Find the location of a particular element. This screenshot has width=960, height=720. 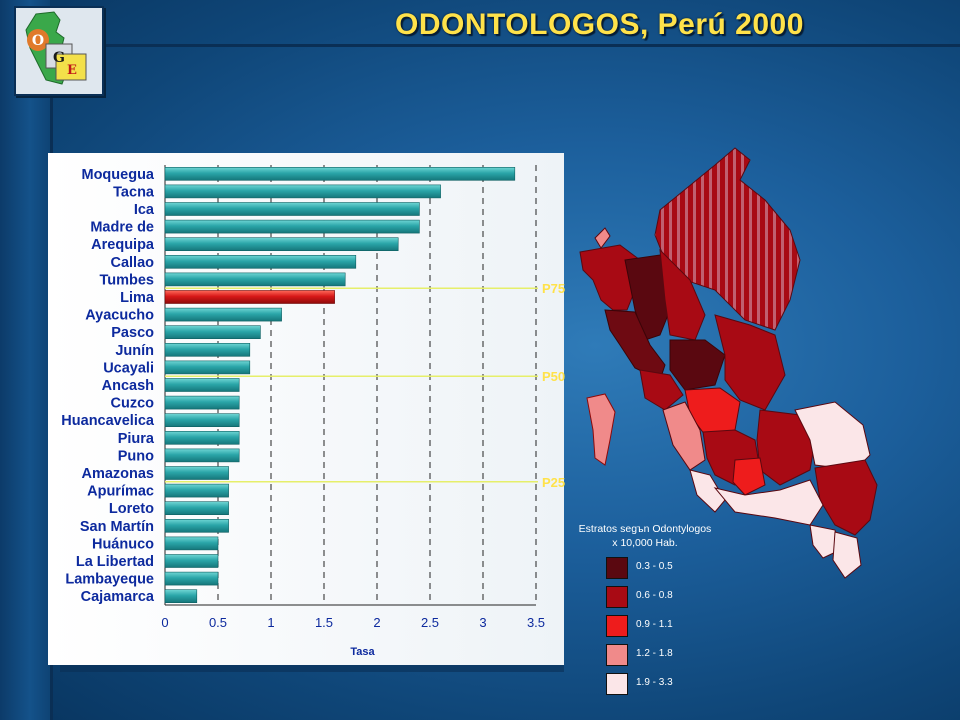

region-tumbes is located at coordinates (602, 238).